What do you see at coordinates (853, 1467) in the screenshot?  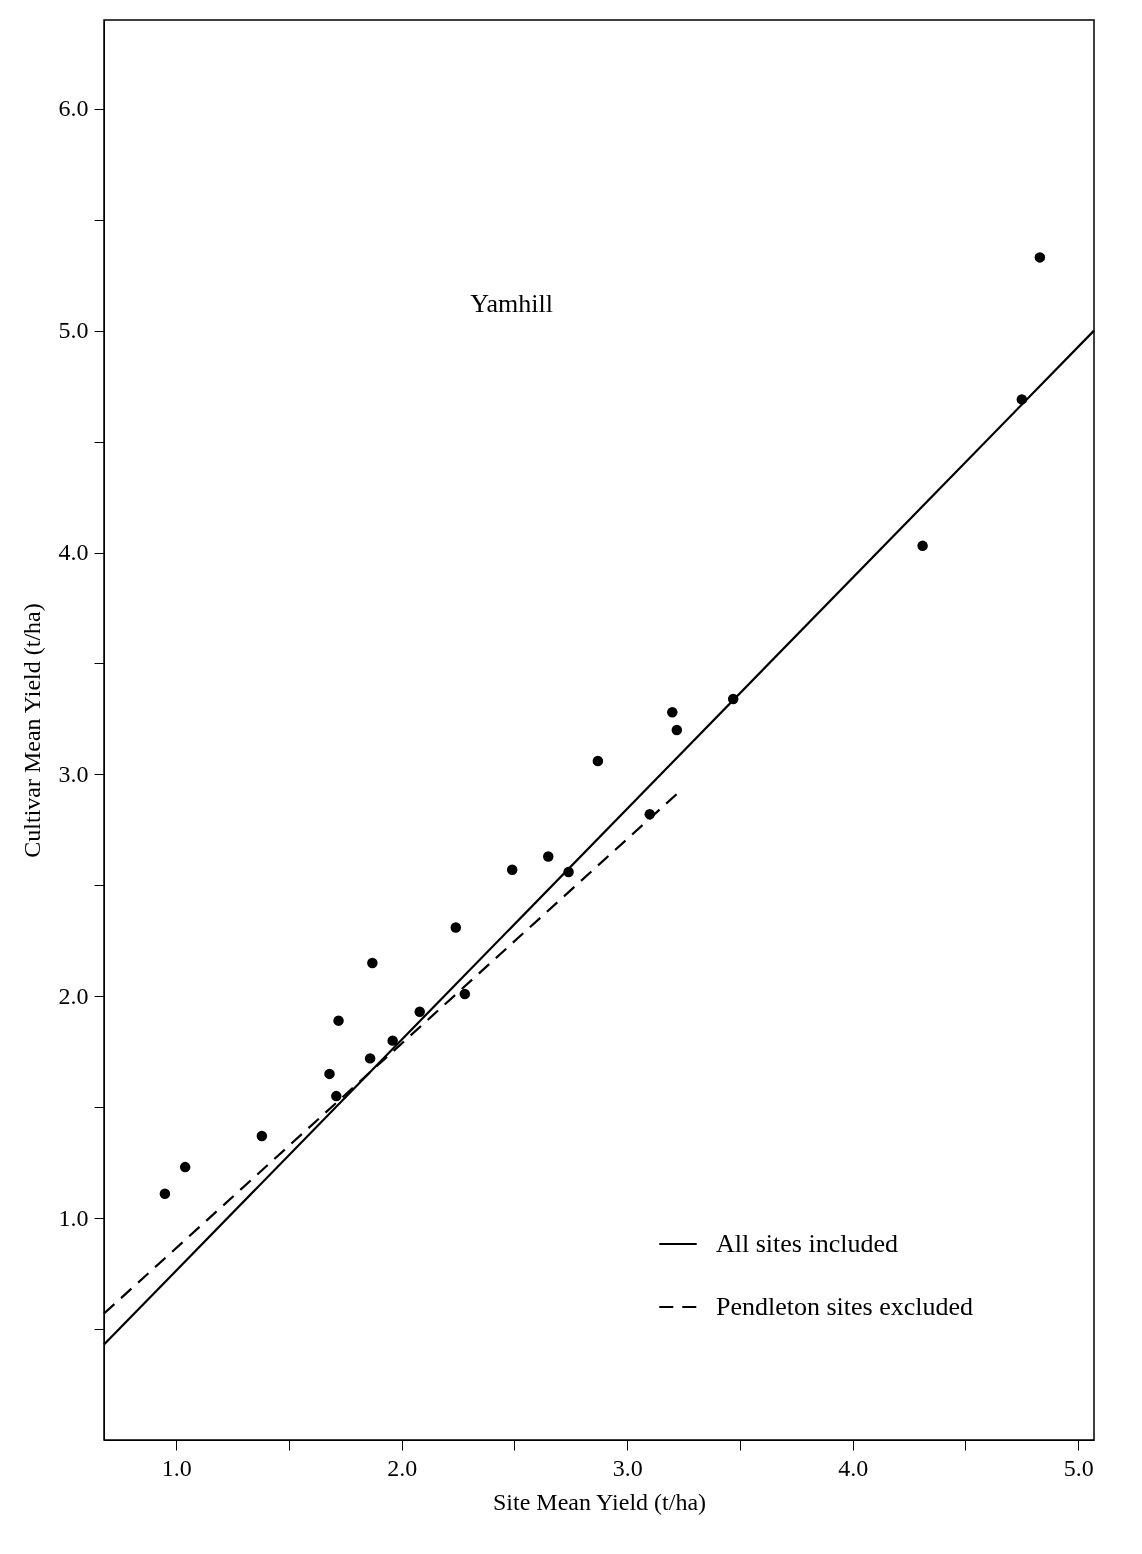 I see `x-tick-label: 4.0` at bounding box center [853, 1467].